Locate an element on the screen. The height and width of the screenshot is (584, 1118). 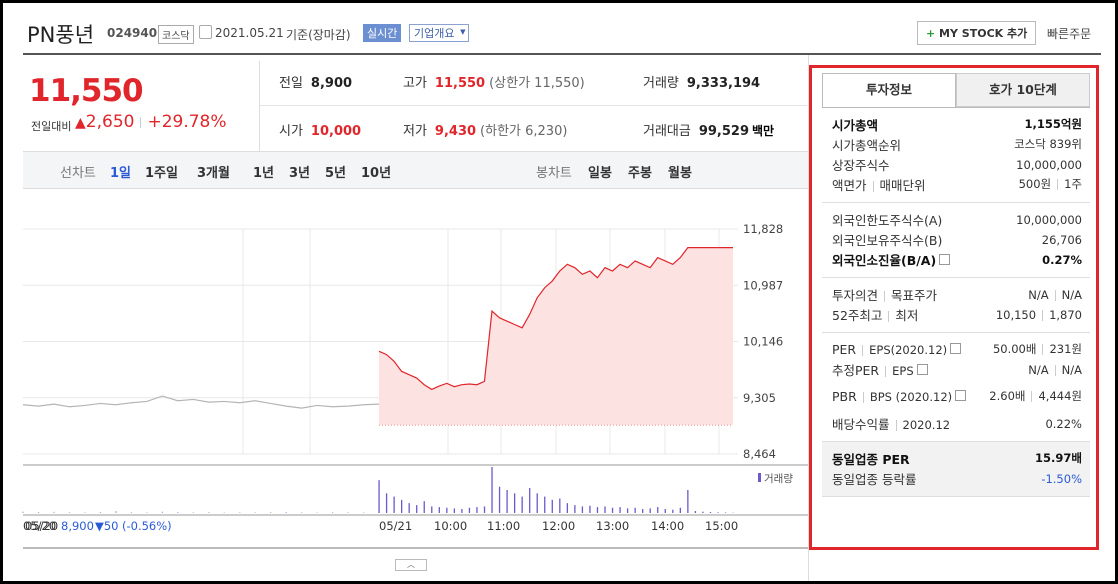
stat-note: (하한가 6,230) is located at coordinates (524, 131).